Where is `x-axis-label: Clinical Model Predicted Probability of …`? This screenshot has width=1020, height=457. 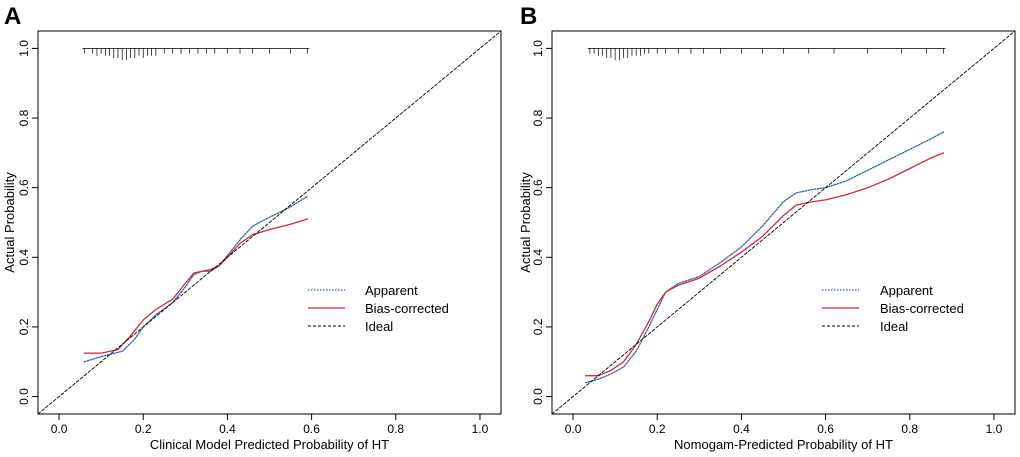 x-axis-label: Clinical Model Predicted Probability of … is located at coordinates (269, 444).